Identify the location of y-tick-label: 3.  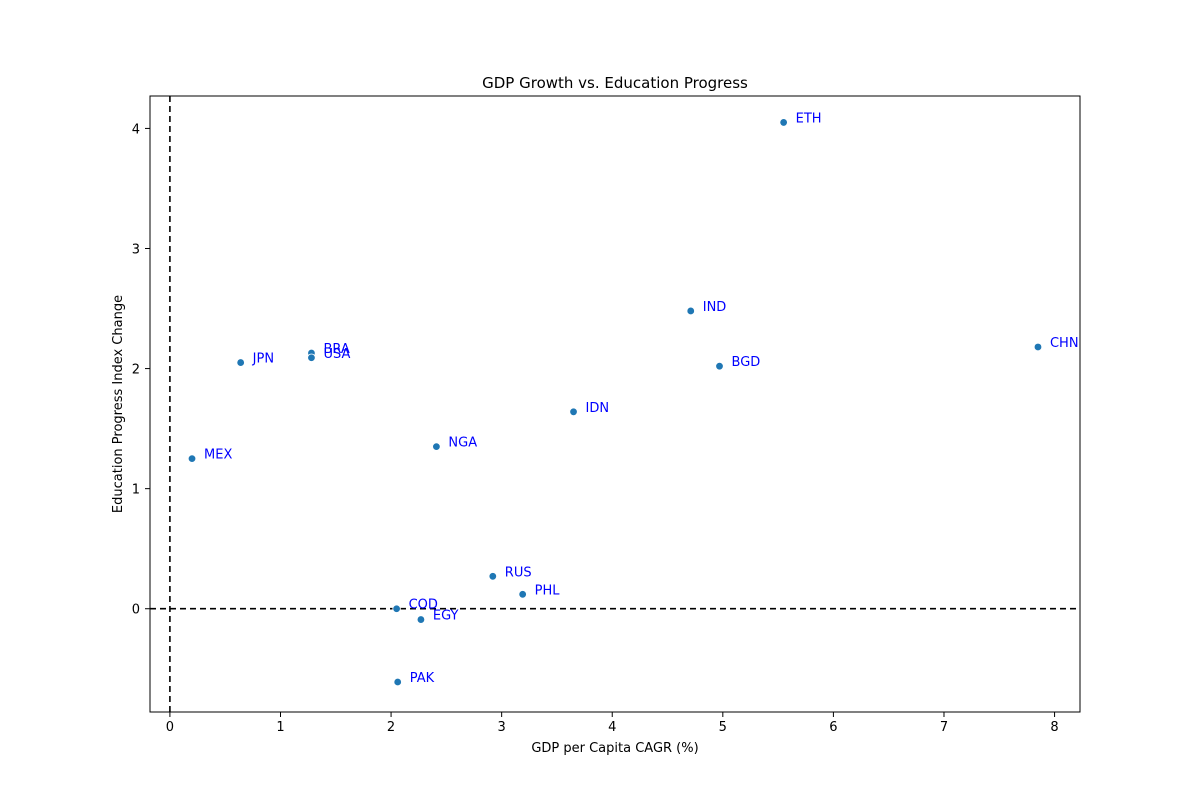
(136, 249).